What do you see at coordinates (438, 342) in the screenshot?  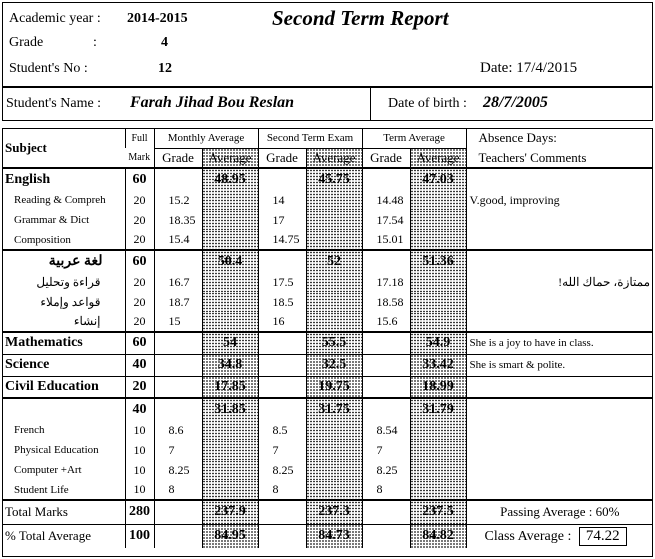 I see `term-average: 54.9` at bounding box center [438, 342].